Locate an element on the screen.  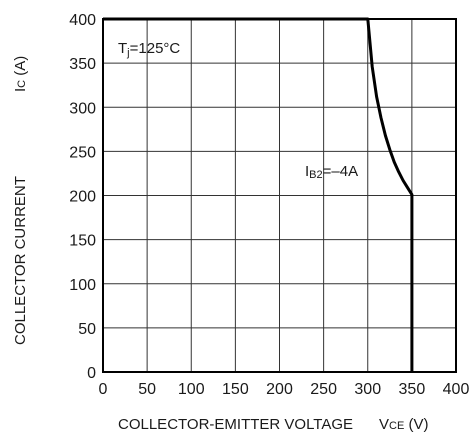
y-tick-label: 200 is located at coordinates (82, 197).